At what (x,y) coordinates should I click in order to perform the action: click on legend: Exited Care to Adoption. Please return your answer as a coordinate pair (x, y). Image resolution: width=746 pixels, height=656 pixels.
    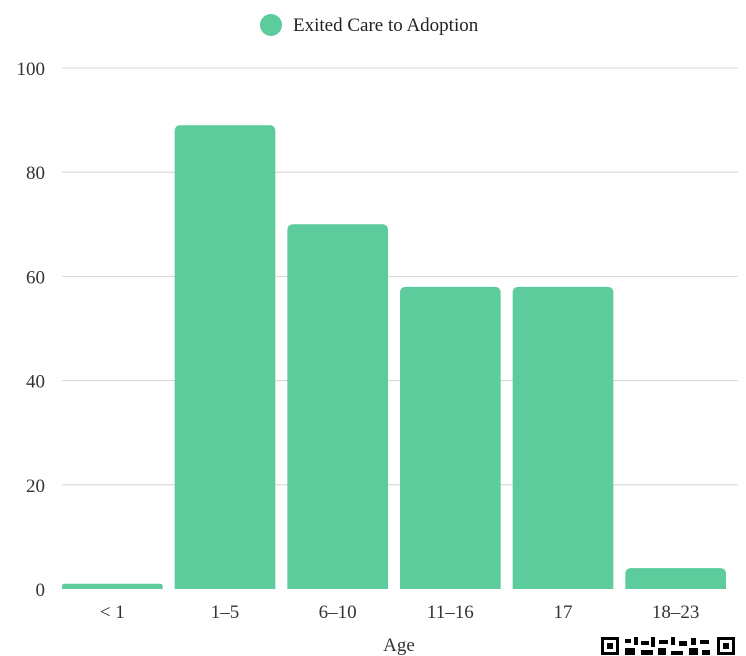
    Looking at the image, I should click on (369, 25).